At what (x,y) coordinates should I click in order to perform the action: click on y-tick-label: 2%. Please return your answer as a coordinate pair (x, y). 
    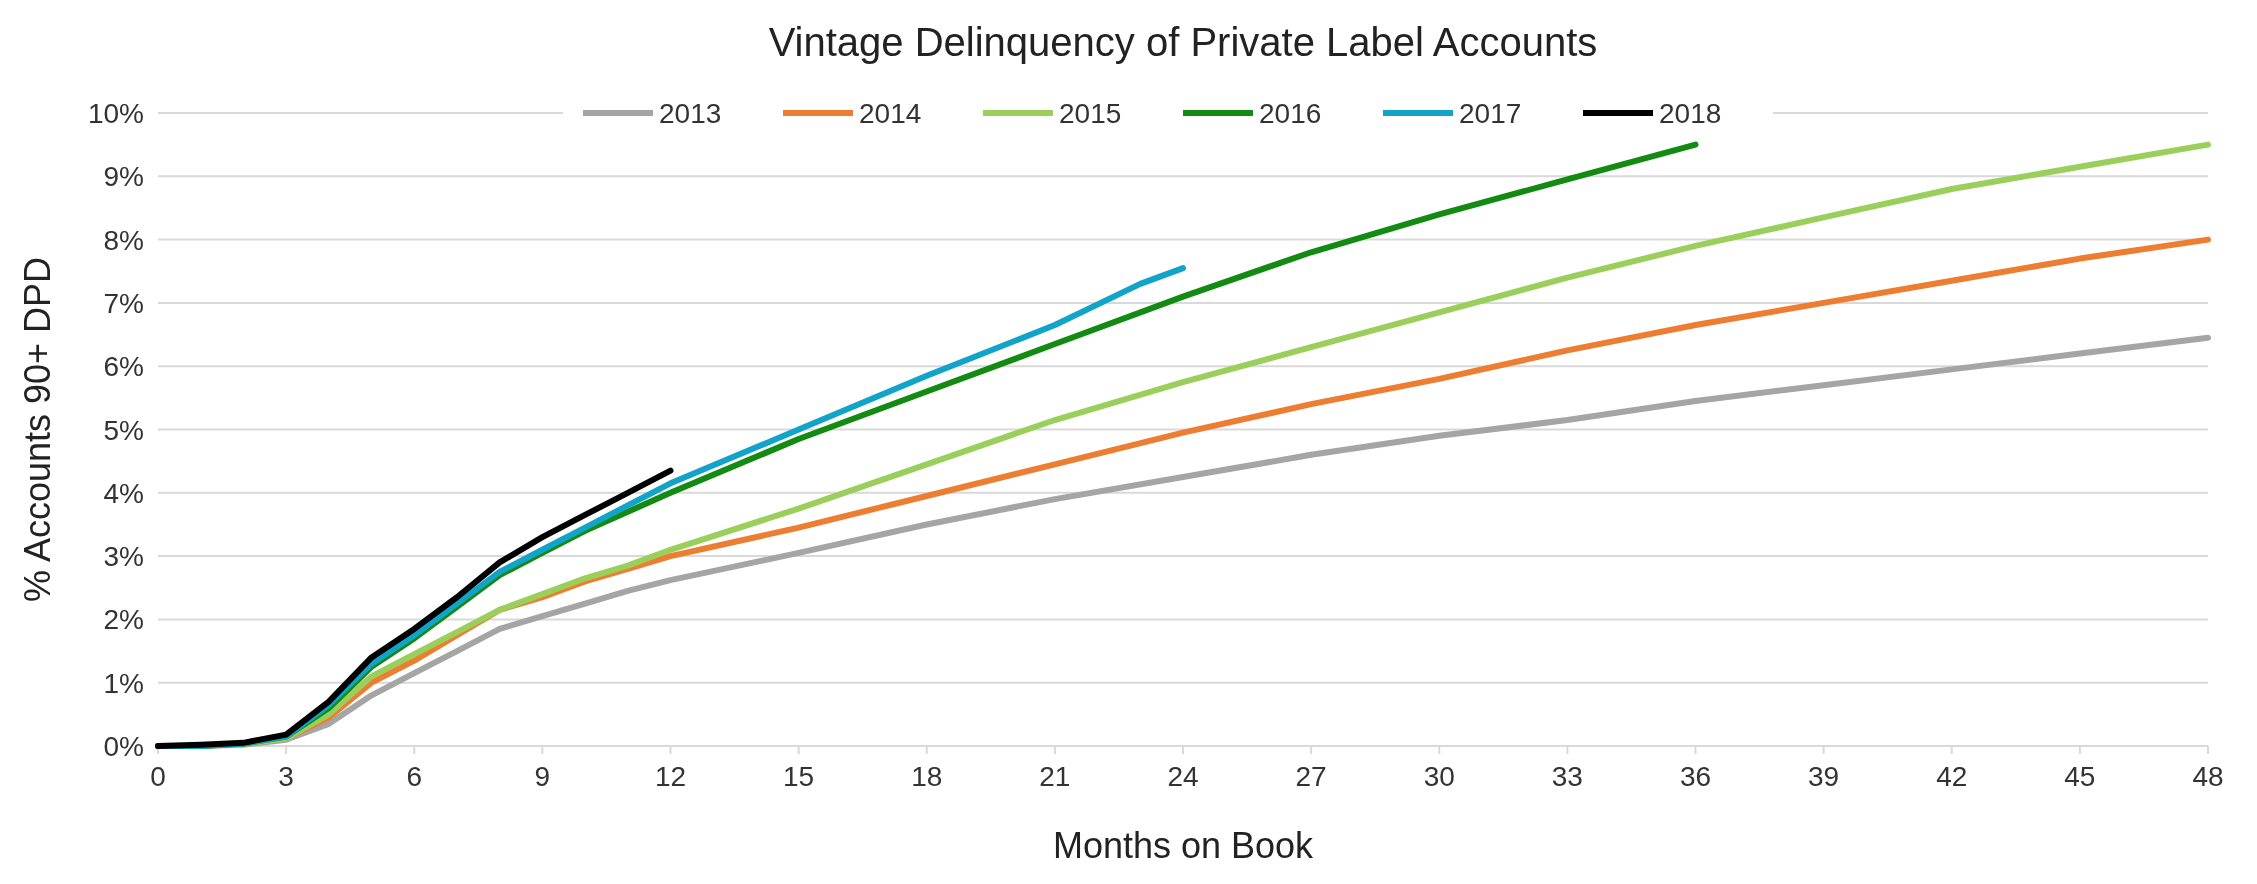
    Looking at the image, I should click on (123, 620).